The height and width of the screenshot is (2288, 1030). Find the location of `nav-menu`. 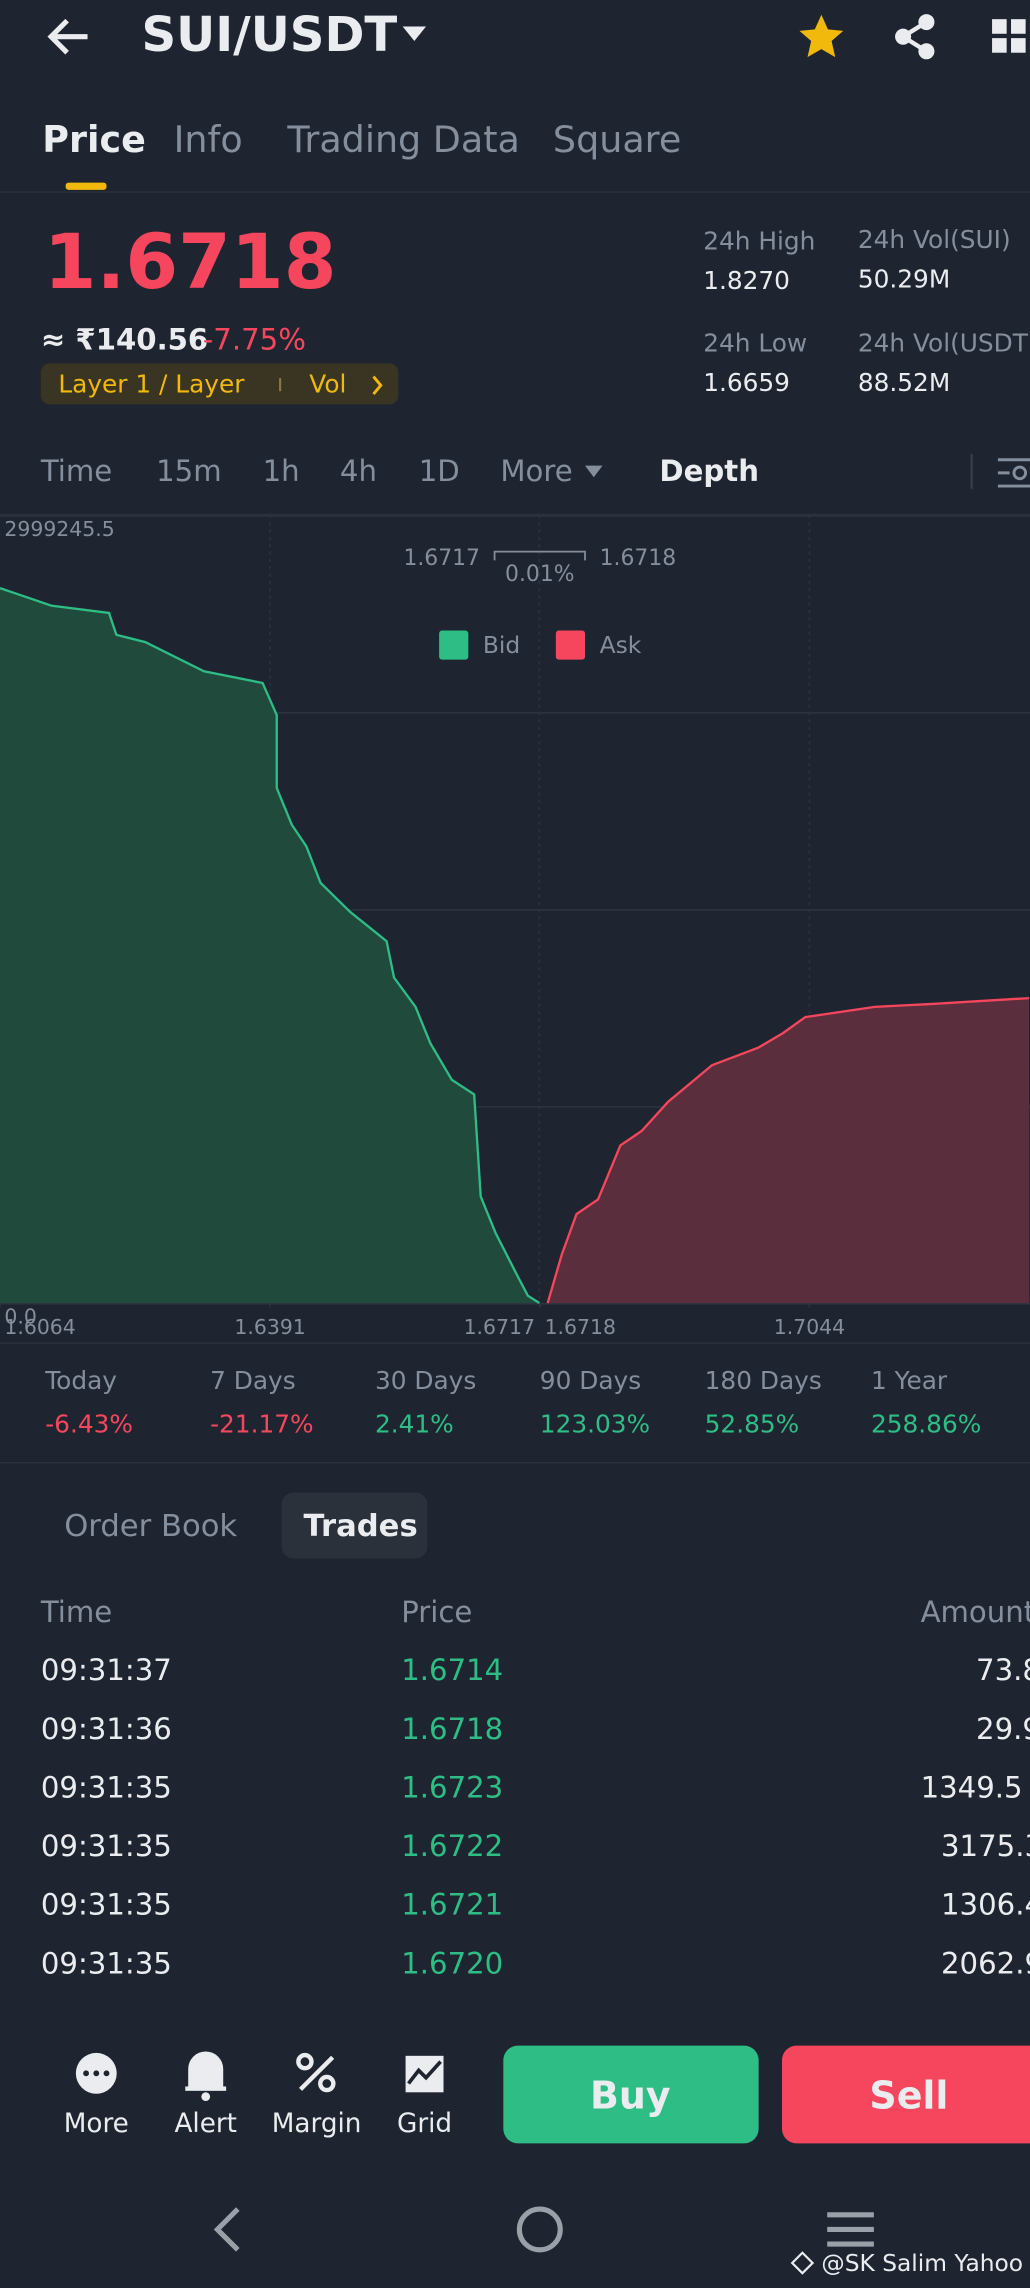

nav-menu is located at coordinates (850, 2229).